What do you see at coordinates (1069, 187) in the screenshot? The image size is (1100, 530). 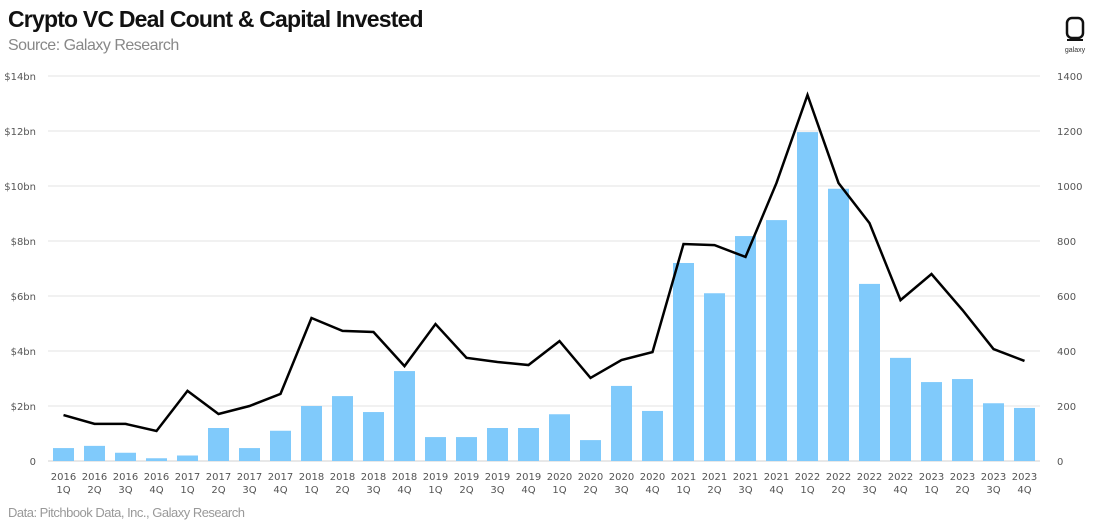 I see `right-axis-tick: 1000` at bounding box center [1069, 187].